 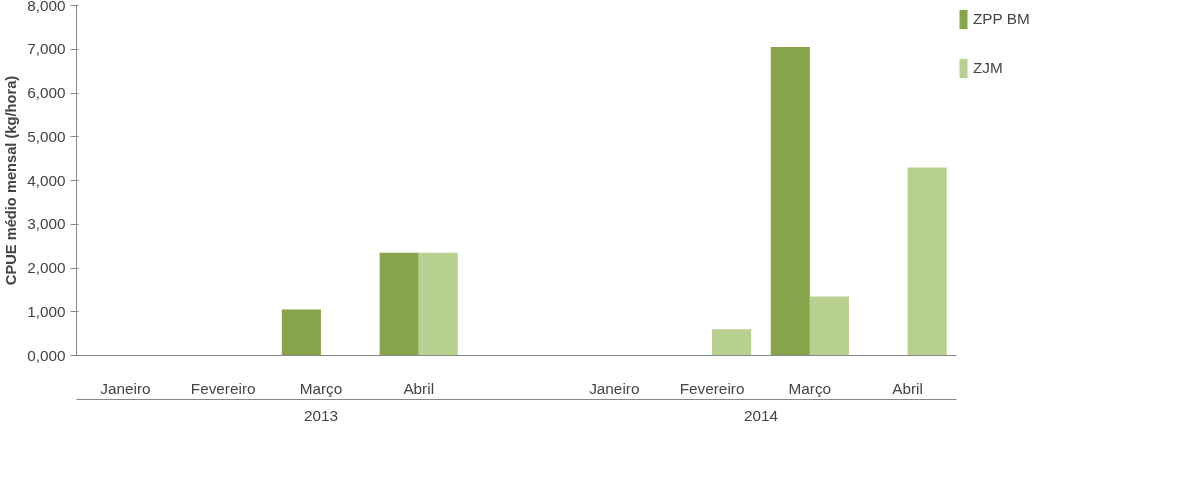 I want to click on y-tick-label: 7,000, so click(x=46, y=49).